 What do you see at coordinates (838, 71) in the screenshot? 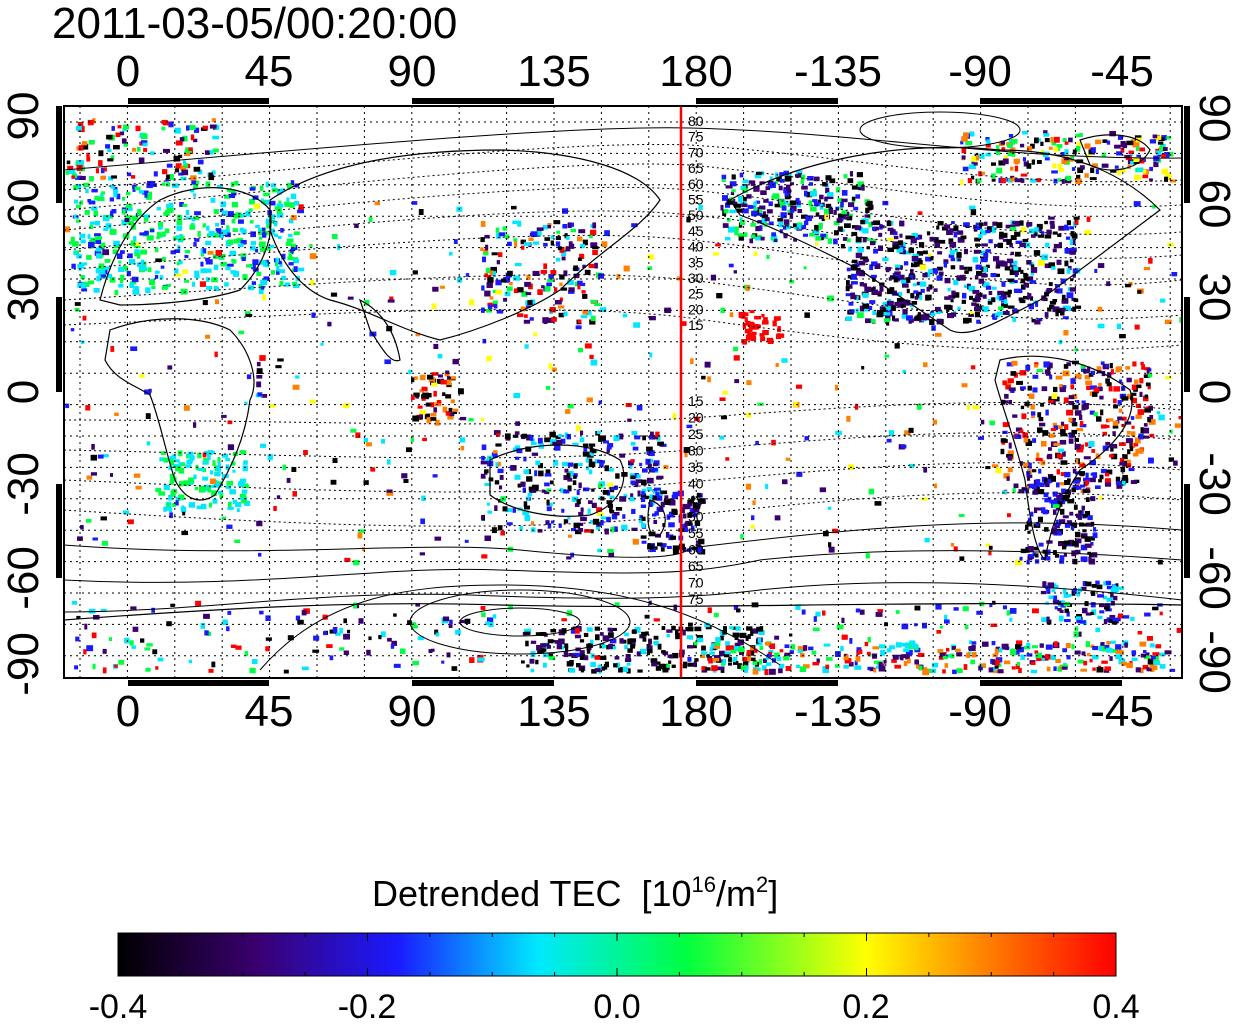
I see `top-x-tick-label: -135` at bounding box center [838, 71].